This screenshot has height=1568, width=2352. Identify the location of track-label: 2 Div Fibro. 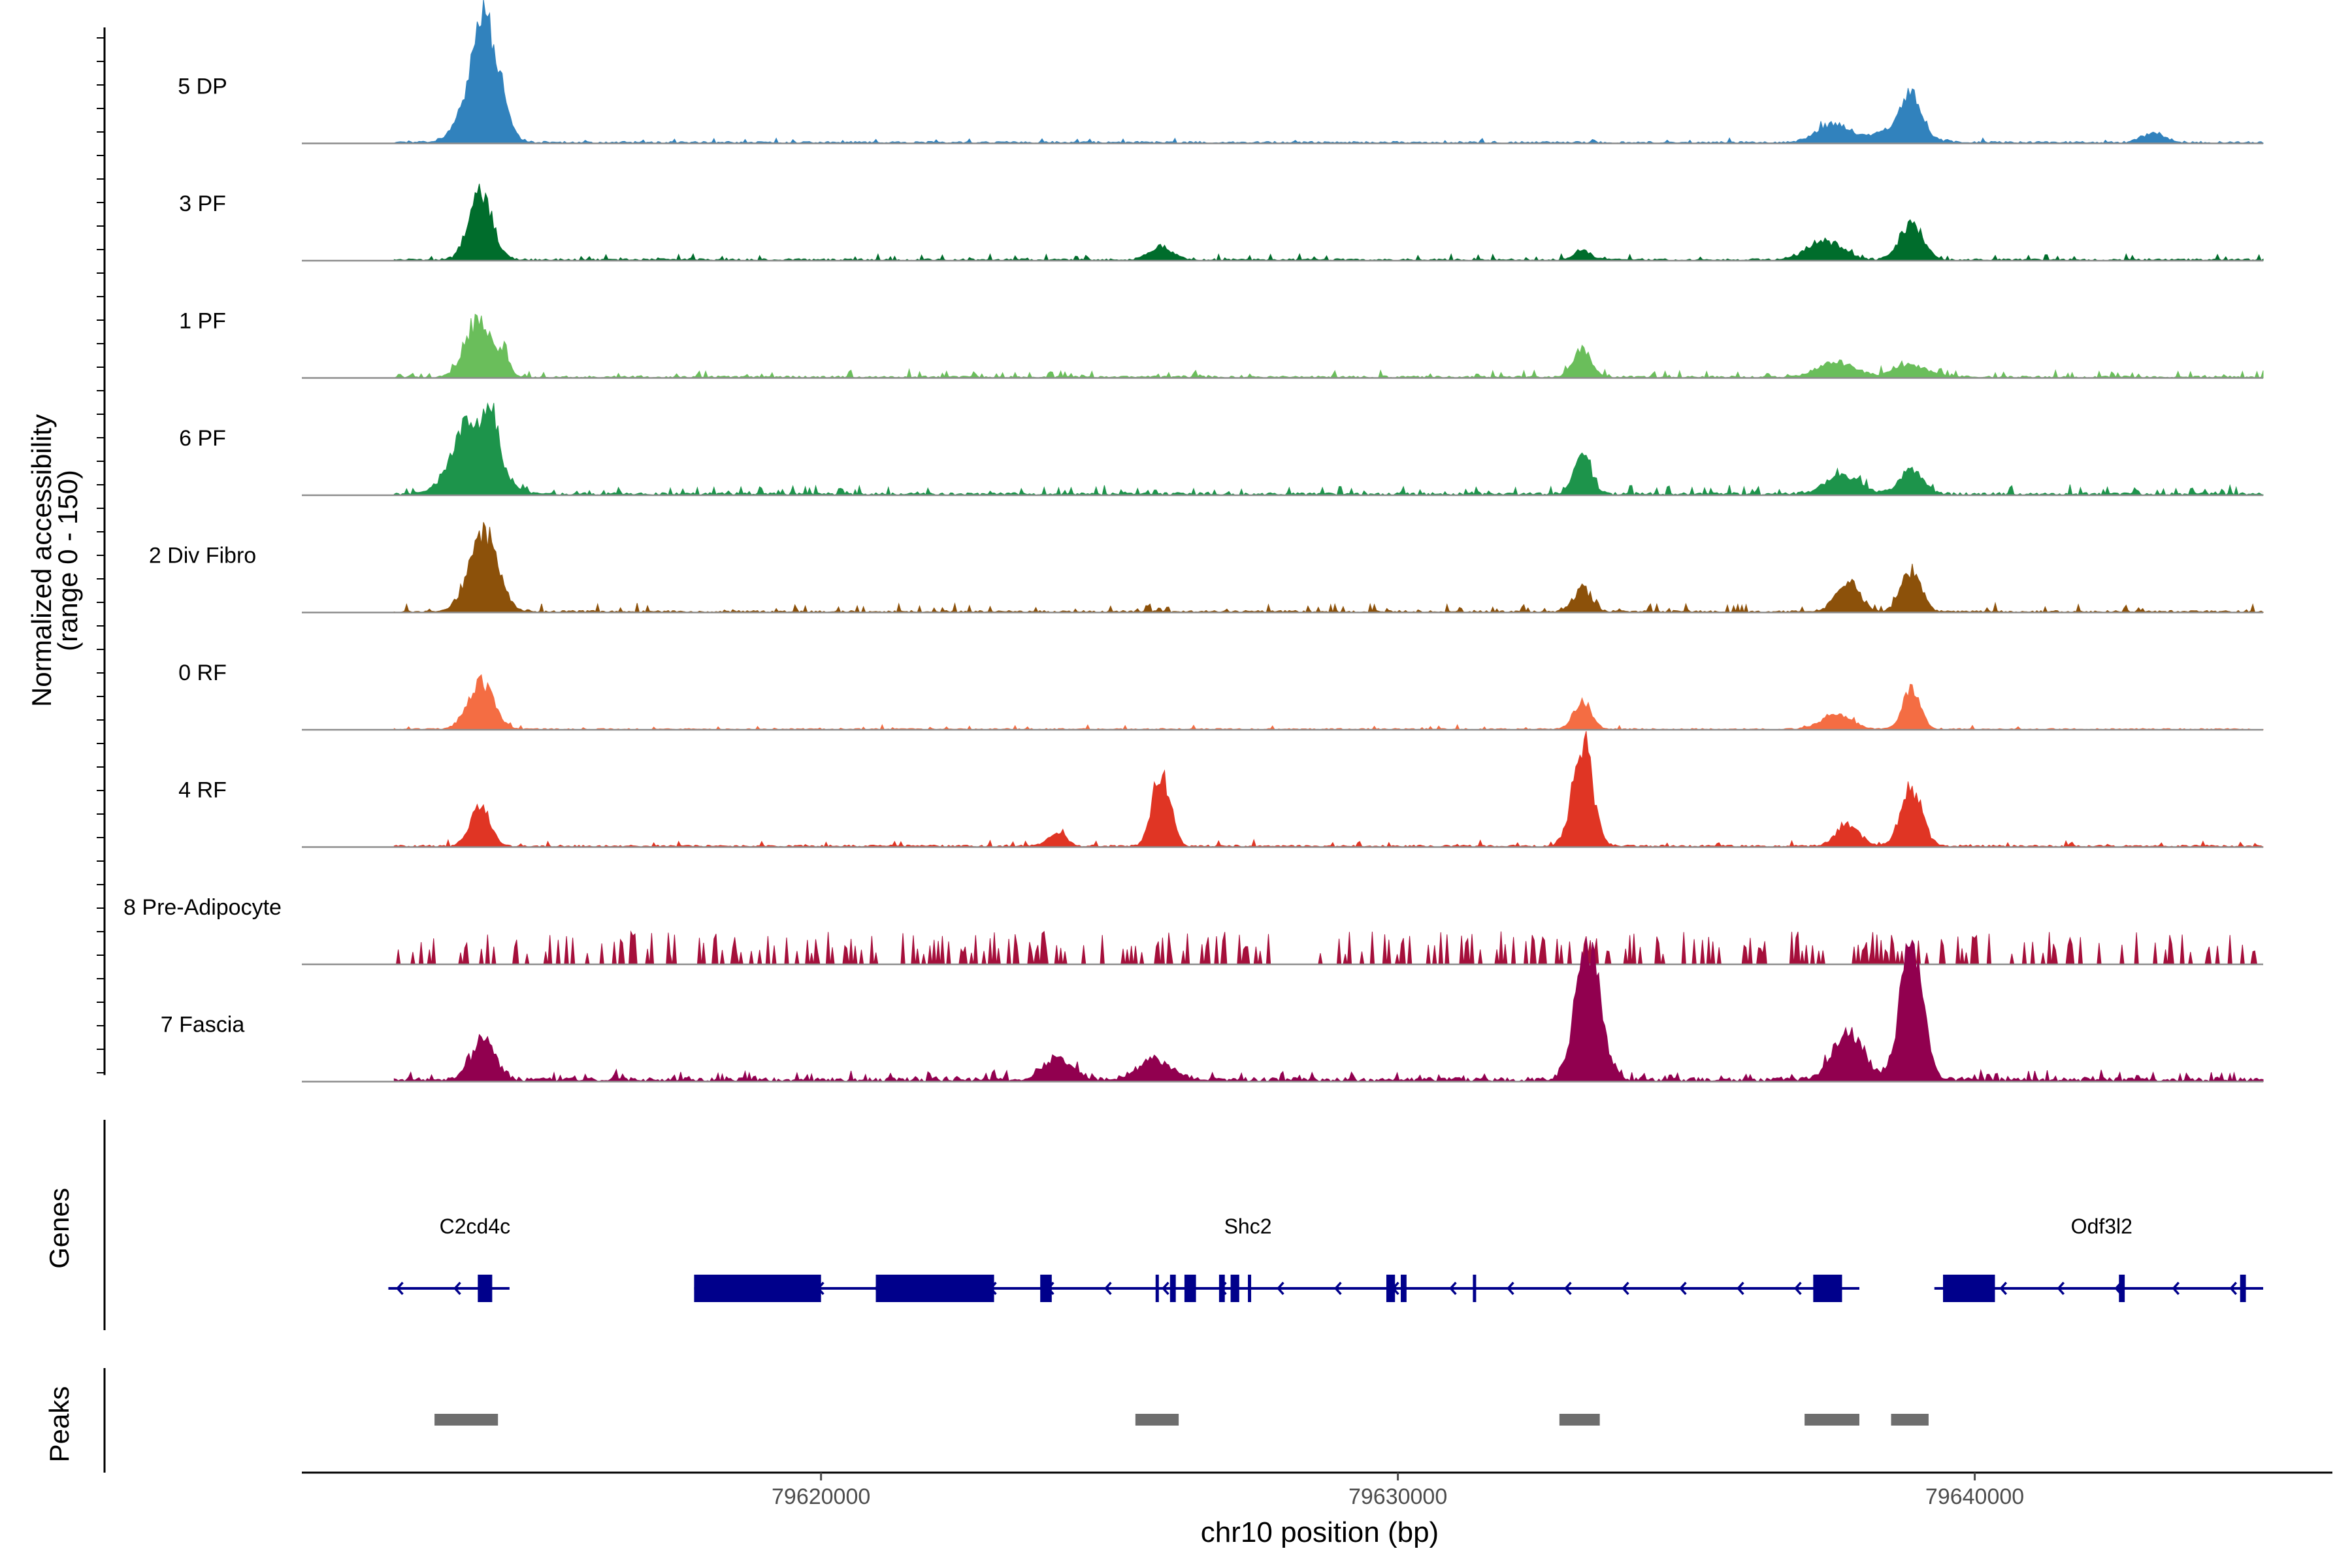
(202, 556).